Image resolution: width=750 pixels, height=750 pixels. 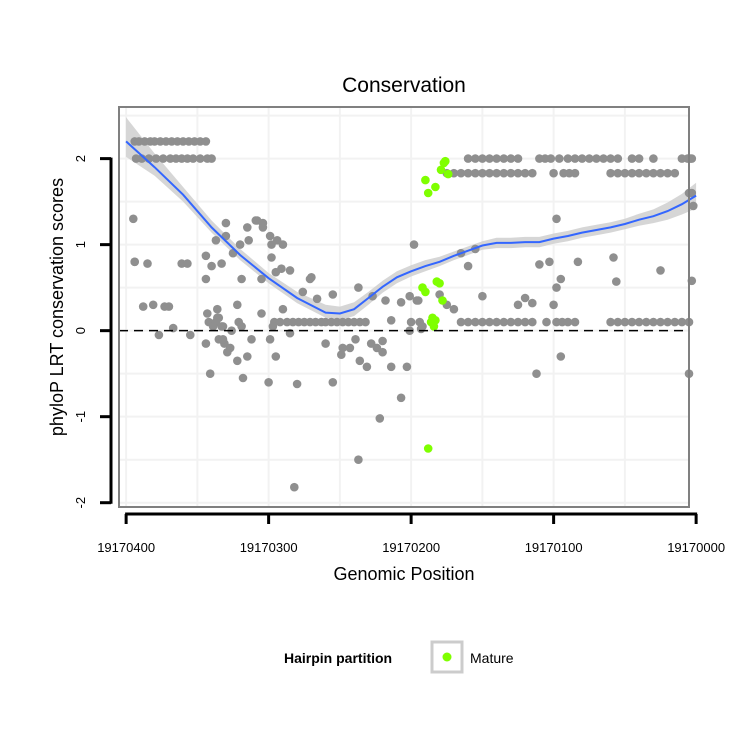 I want to click on legend-key-mature, so click(x=447, y=657).